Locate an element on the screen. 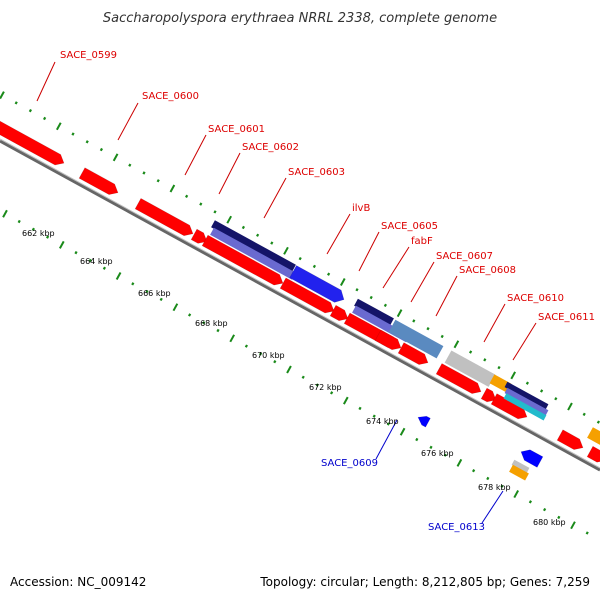  feature-sace-0613-grey is located at coordinates (520, 466).